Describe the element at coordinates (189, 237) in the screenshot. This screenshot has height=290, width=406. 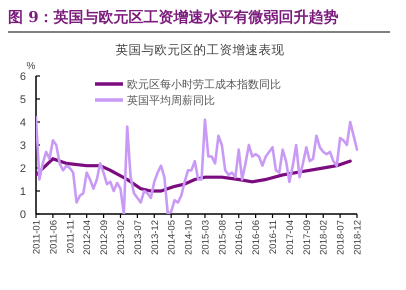
I see `x-tick-label: 2014-10` at that location.